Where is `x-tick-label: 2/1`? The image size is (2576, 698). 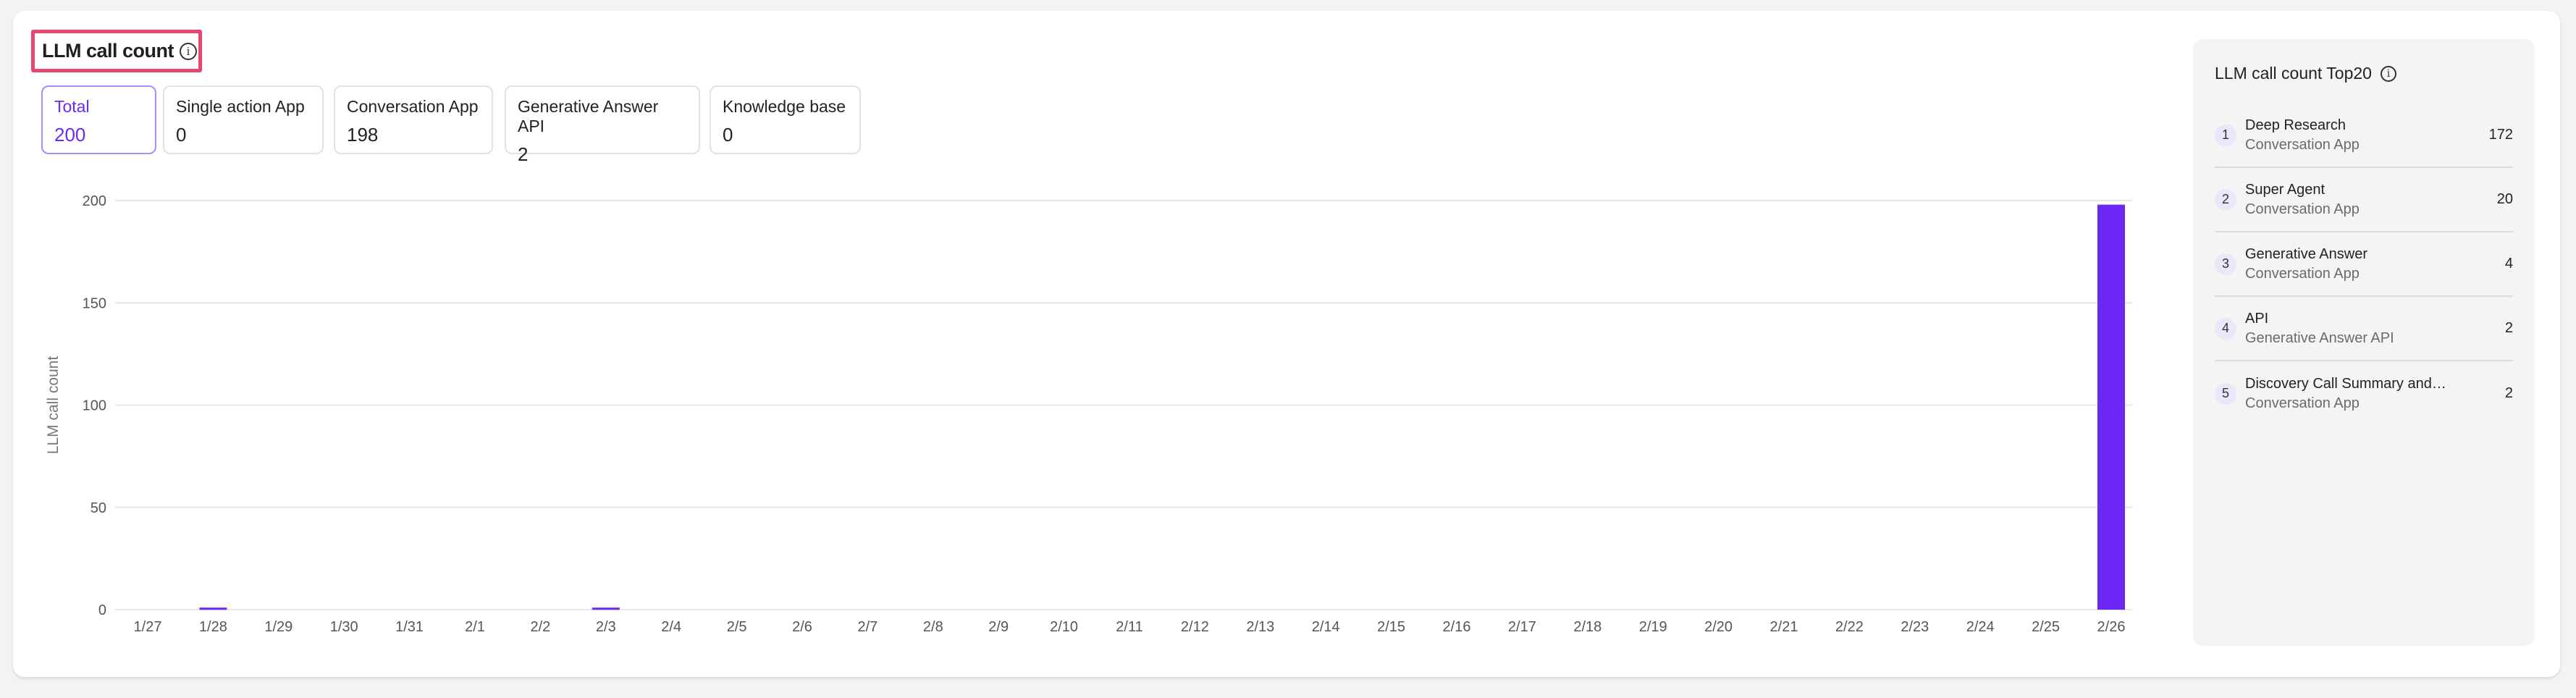 x-tick-label: 2/1 is located at coordinates (475, 627).